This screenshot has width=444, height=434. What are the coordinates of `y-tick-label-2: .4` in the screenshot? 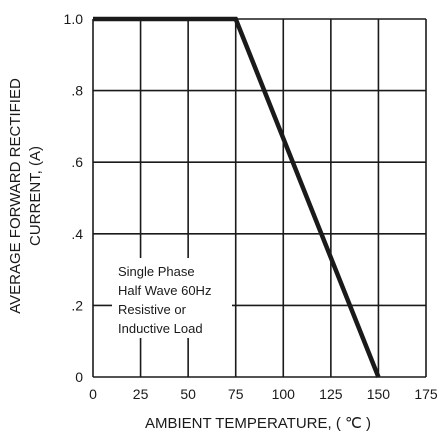 It's located at (77, 234).